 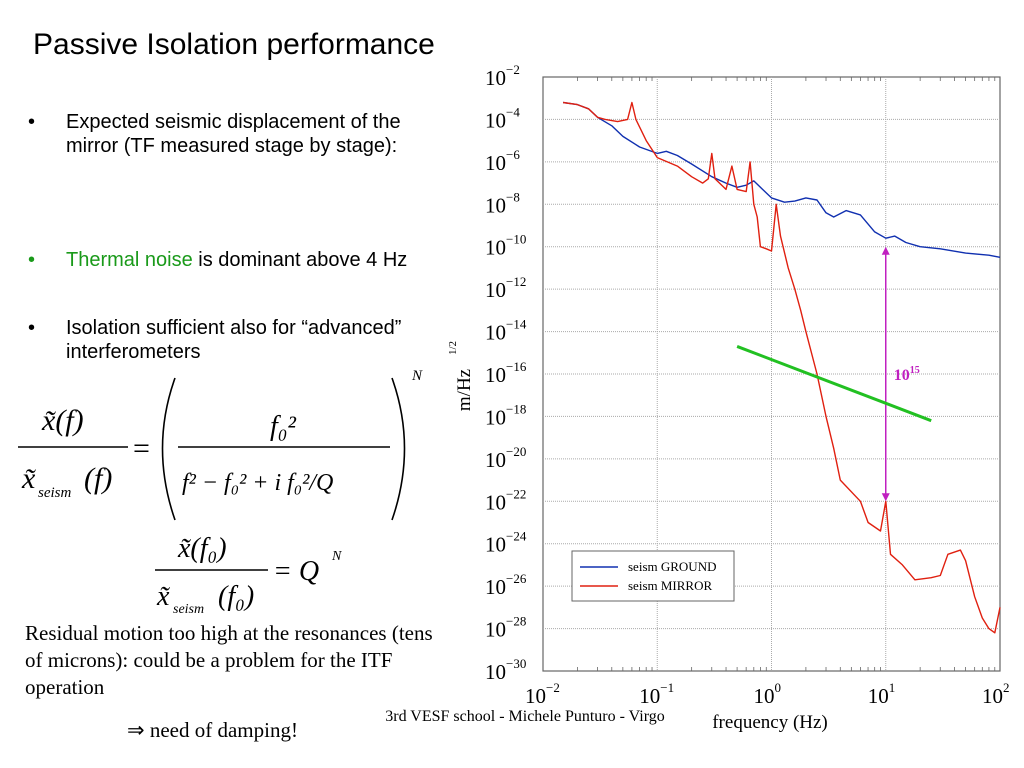 I want to click on formula-rhs-numerator: f₀², so click(x=283, y=426).